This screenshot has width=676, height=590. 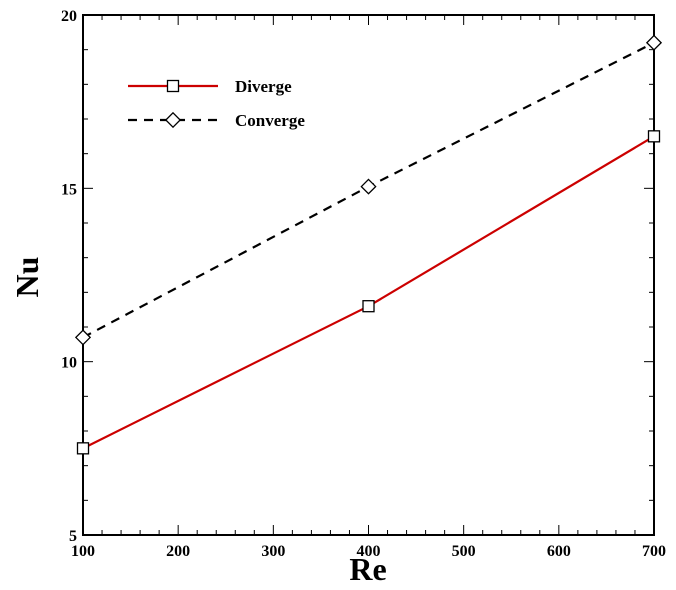 I want to click on x-tick-label: 200, so click(x=178, y=551).